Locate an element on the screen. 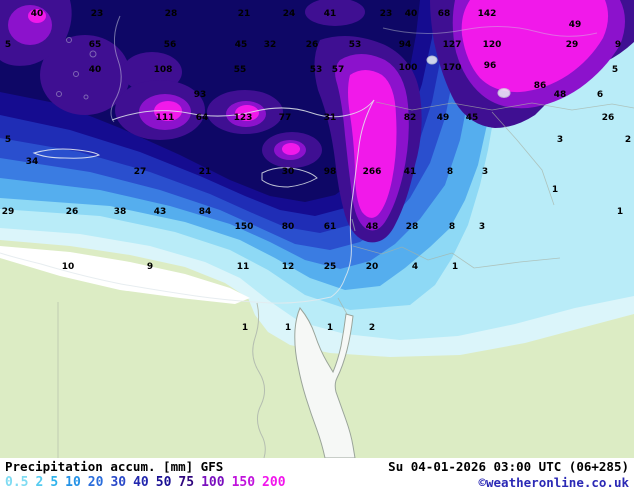  precip-value: 61 is located at coordinates (330, 227).